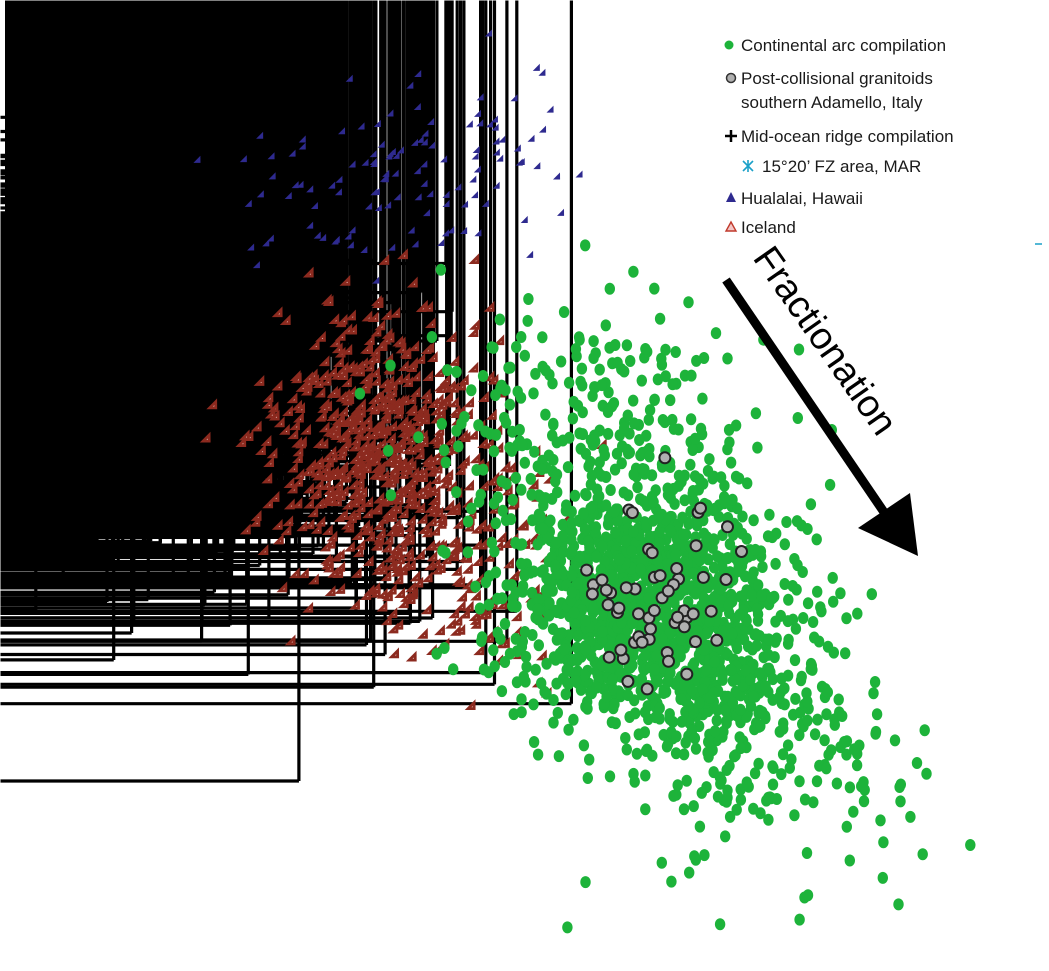 The height and width of the screenshot is (971, 1049). I want to click on point-mor-1986, so click(129, 252).